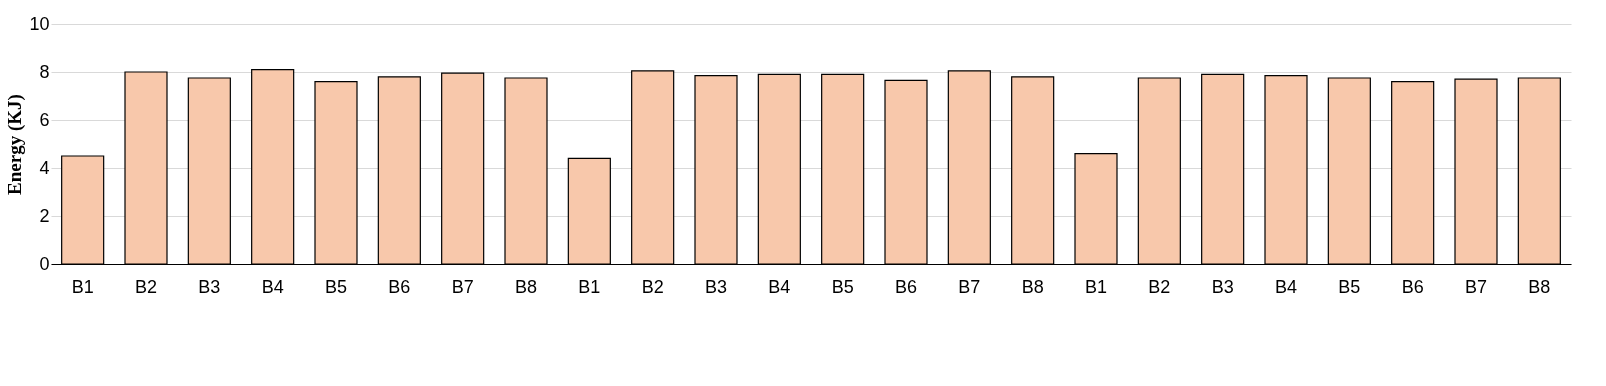  What do you see at coordinates (44, 119) in the screenshot?
I see `y-tick-label: 6` at bounding box center [44, 119].